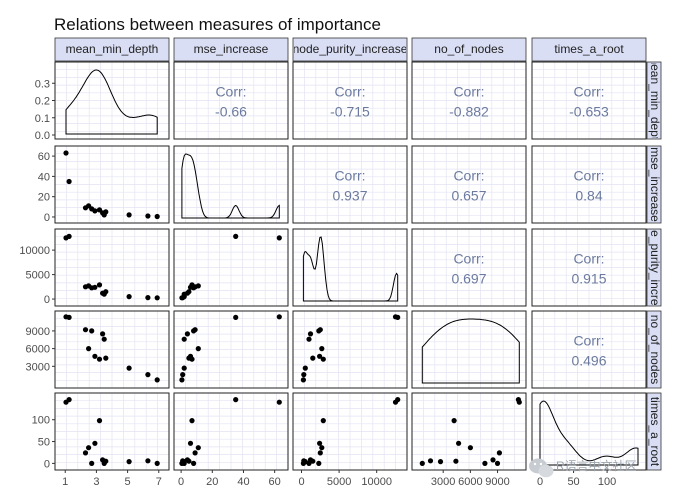 This screenshot has width=684, height=496. What do you see at coordinates (42, 102) in the screenshot?
I see `y-tick-label-mean_min_depth: 0.2` at bounding box center [42, 102].